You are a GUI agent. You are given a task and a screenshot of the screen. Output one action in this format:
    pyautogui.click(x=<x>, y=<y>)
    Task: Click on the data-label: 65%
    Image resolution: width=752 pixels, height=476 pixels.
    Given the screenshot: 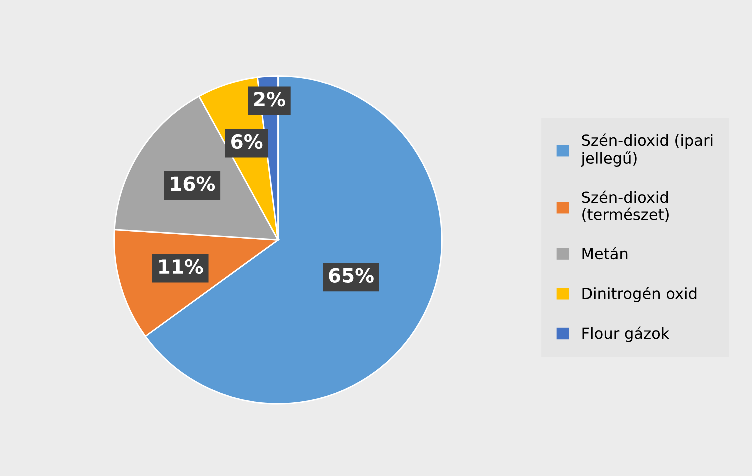 What is the action you would take?
    pyautogui.click(x=351, y=275)
    